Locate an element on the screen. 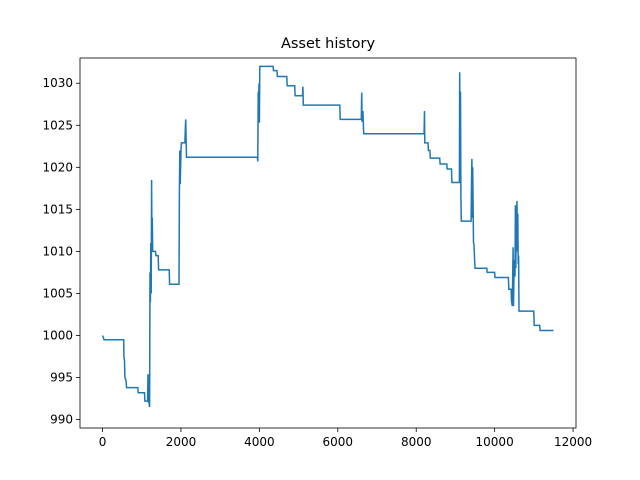 This screenshot has width=640, height=480. x-tick-label: 0 is located at coordinates (103, 442).